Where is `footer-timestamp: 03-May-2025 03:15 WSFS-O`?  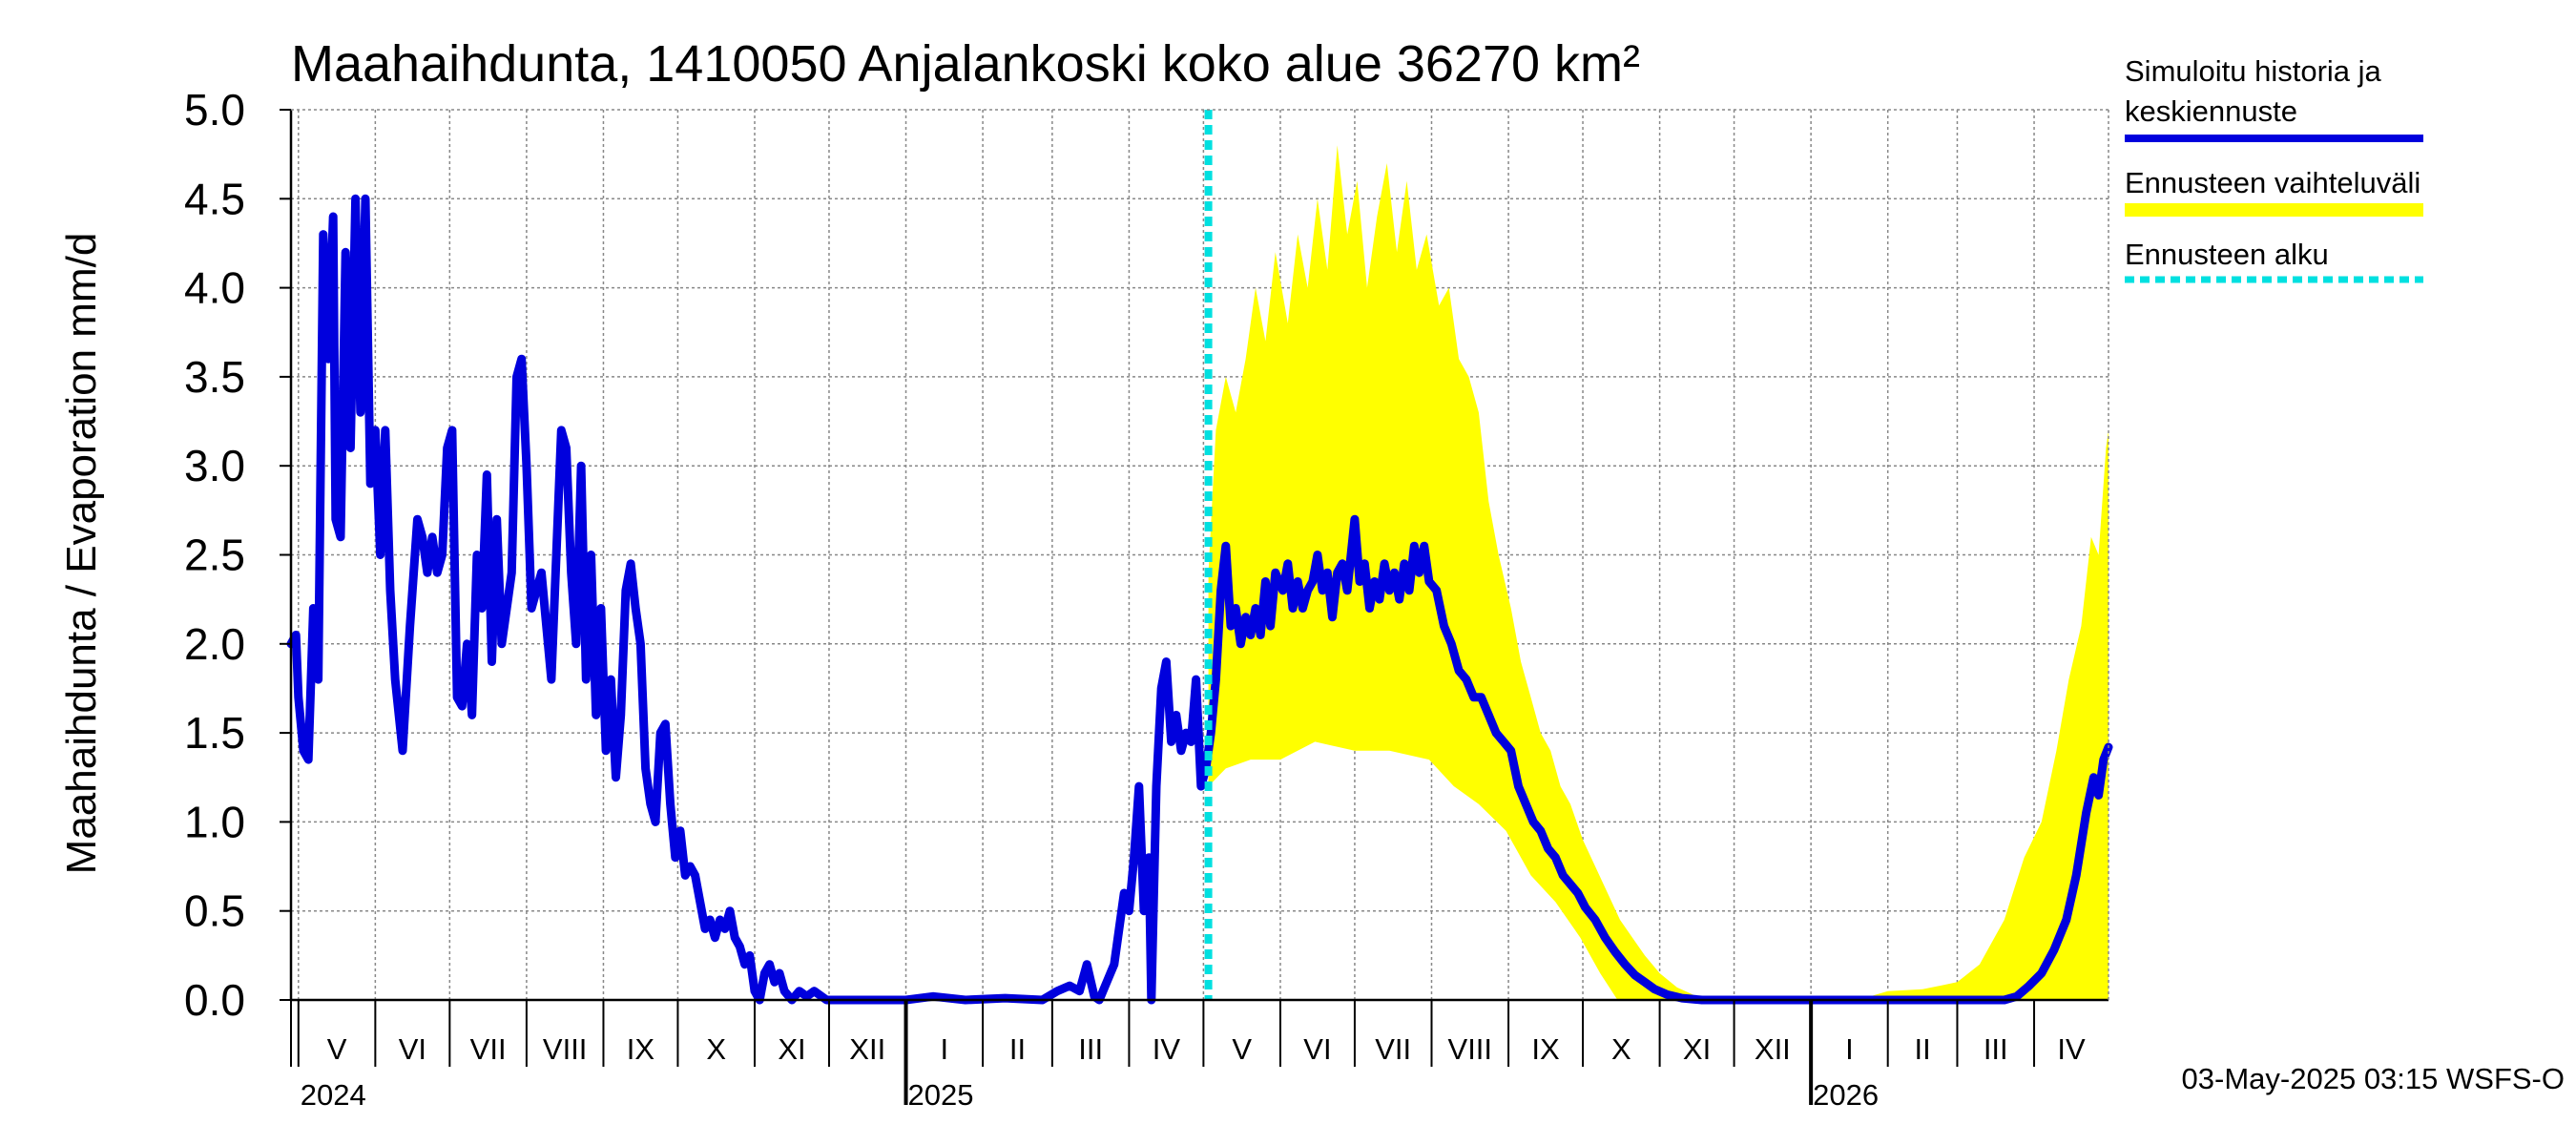 footer-timestamp: 03-May-2025 03:15 WSFS-O is located at coordinates (2373, 1078).